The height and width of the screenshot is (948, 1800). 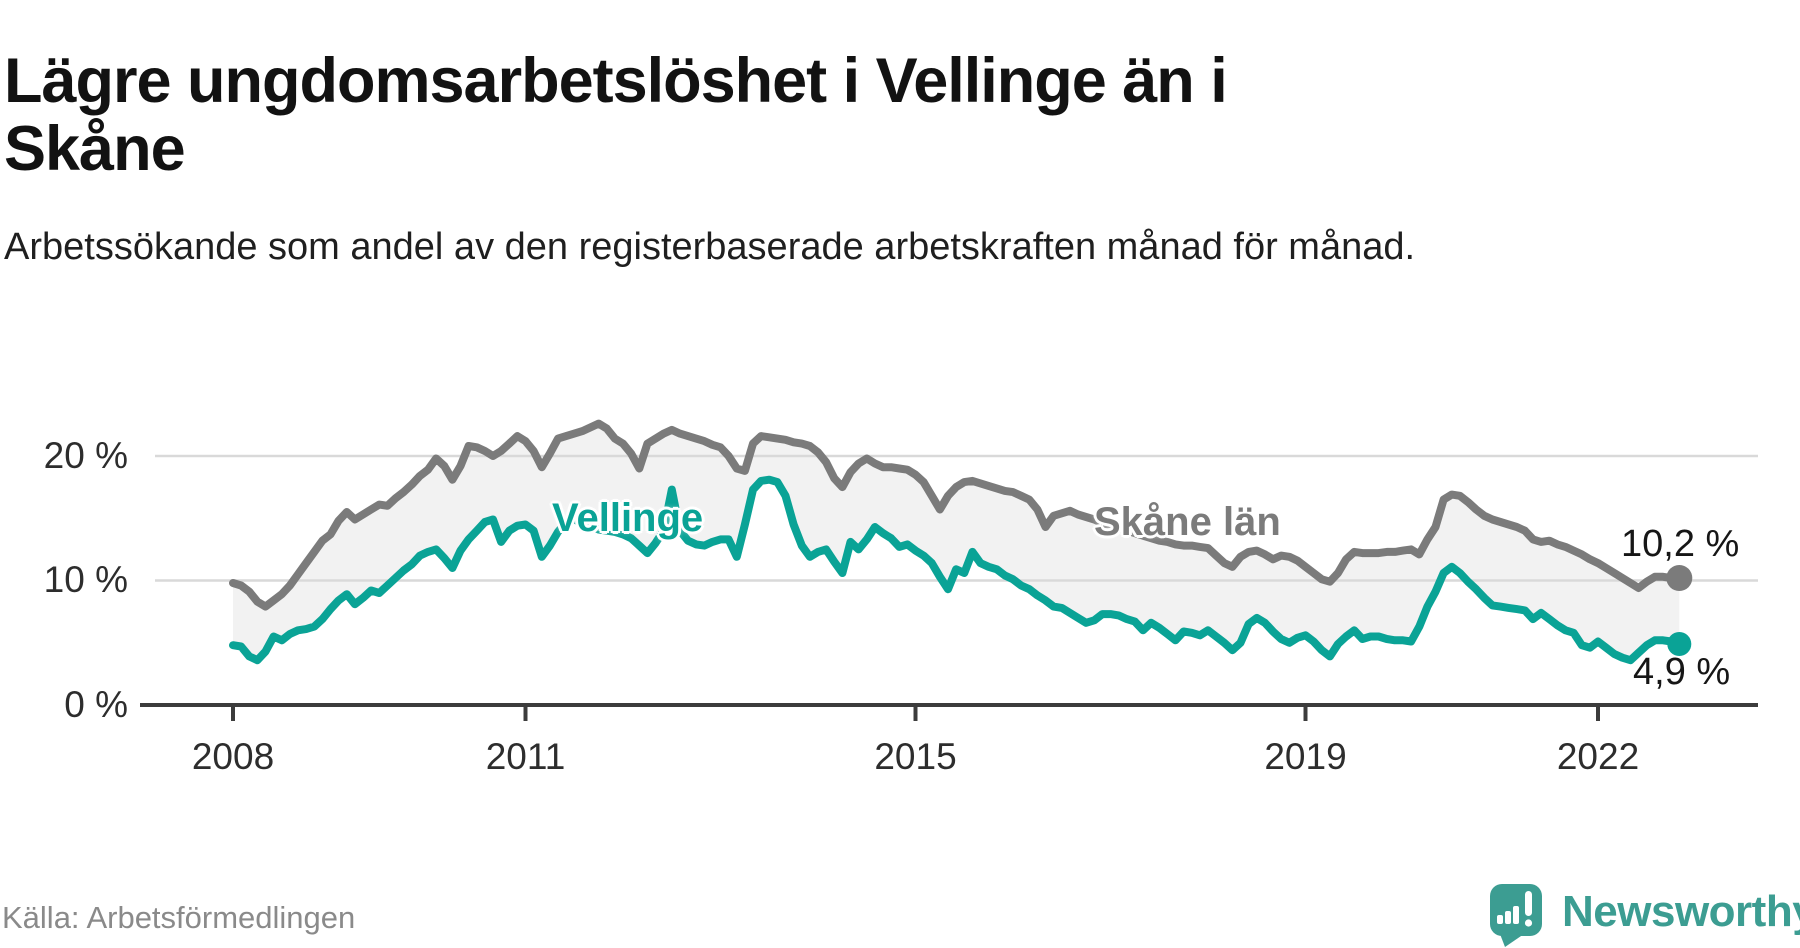 What do you see at coordinates (915, 756) in the screenshot?
I see `x-tick-label-2015: 2015` at bounding box center [915, 756].